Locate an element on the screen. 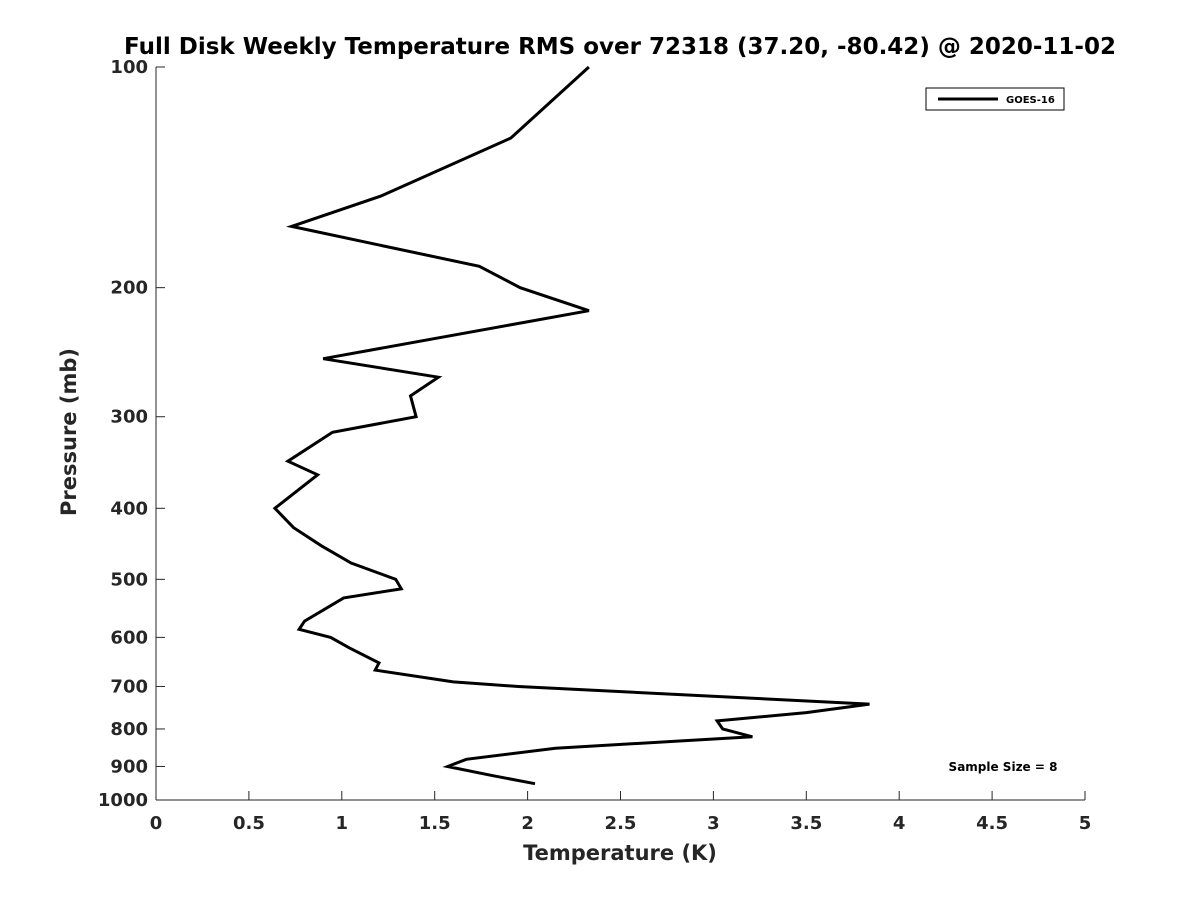  x-tick-label: 1 is located at coordinates (342, 823).